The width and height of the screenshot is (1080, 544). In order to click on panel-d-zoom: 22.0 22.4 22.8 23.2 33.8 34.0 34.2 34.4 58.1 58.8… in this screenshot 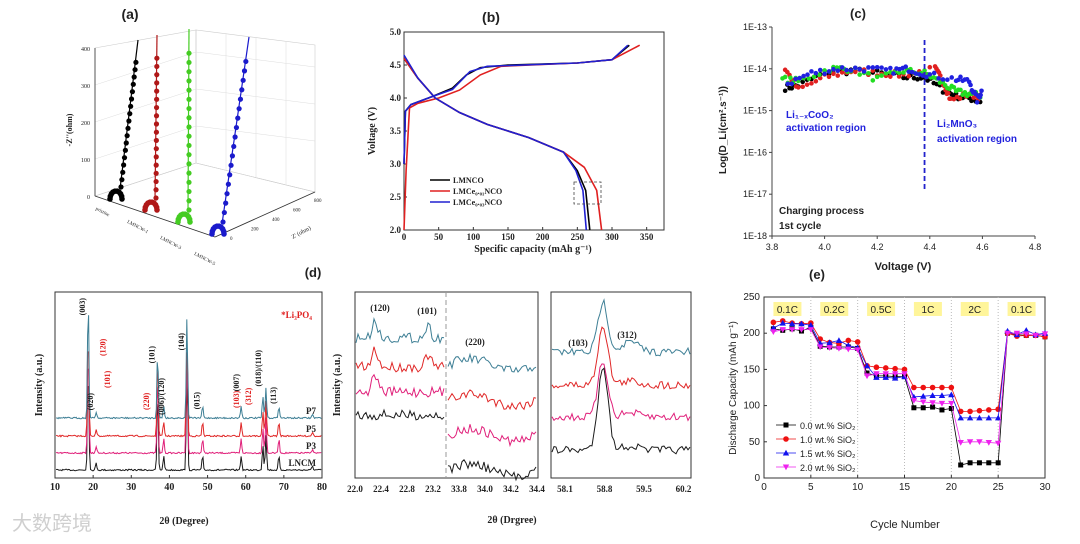, I will do `click(512, 408)`.